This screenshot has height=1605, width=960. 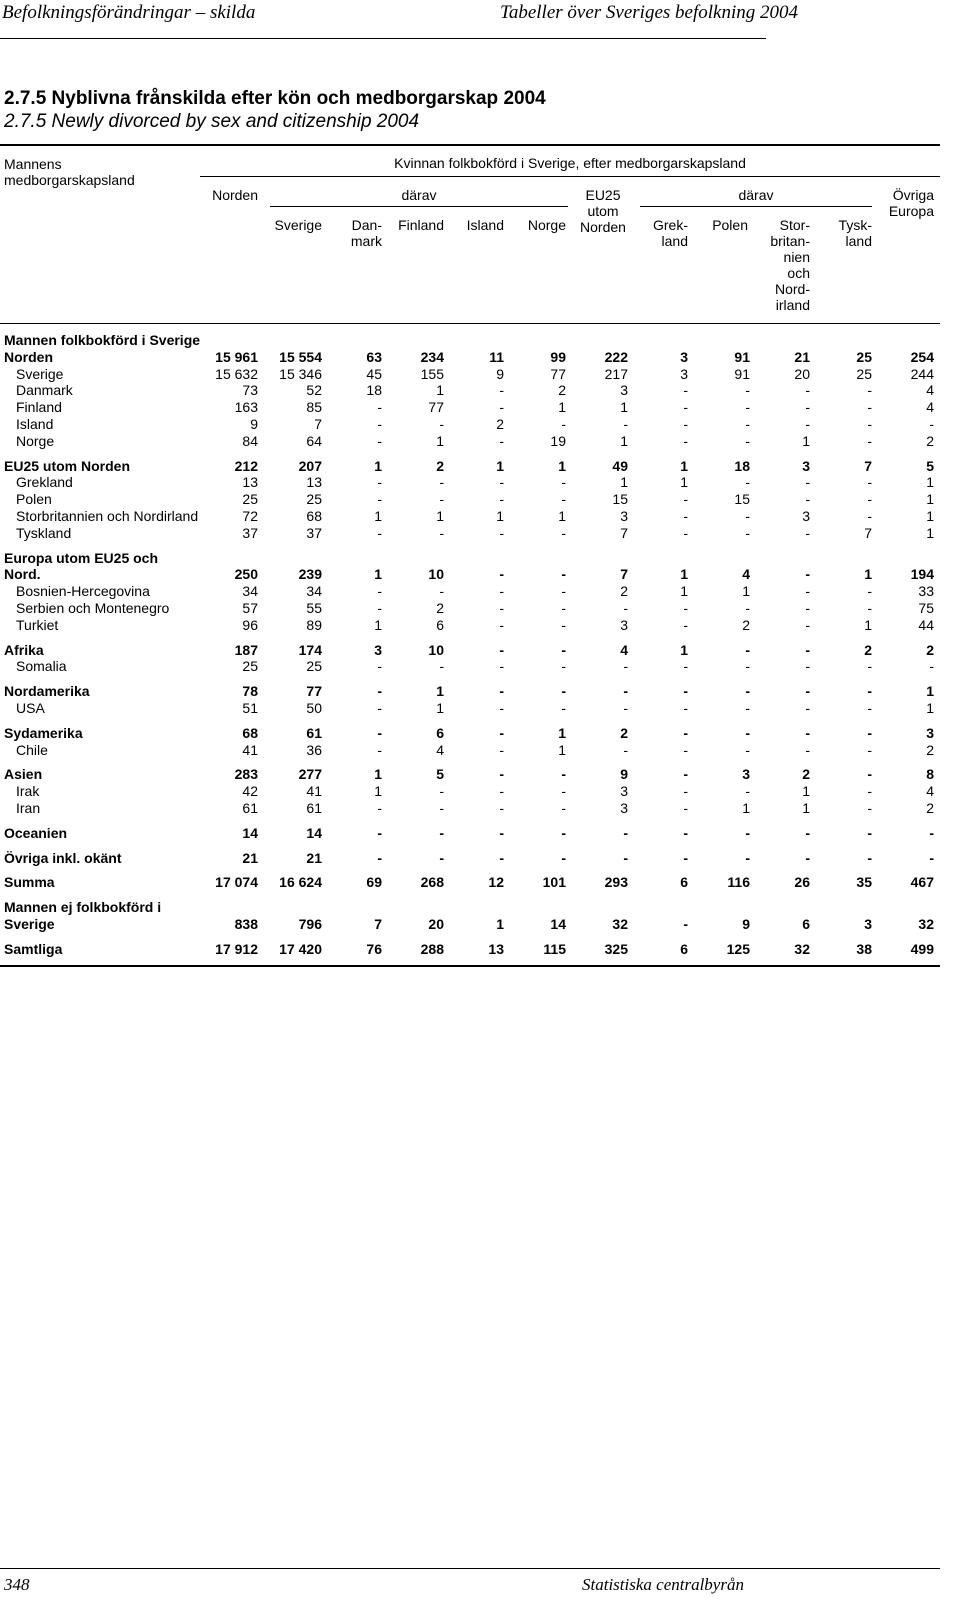 What do you see at coordinates (250, 857) in the screenshot?
I see `cell-value: 21` at bounding box center [250, 857].